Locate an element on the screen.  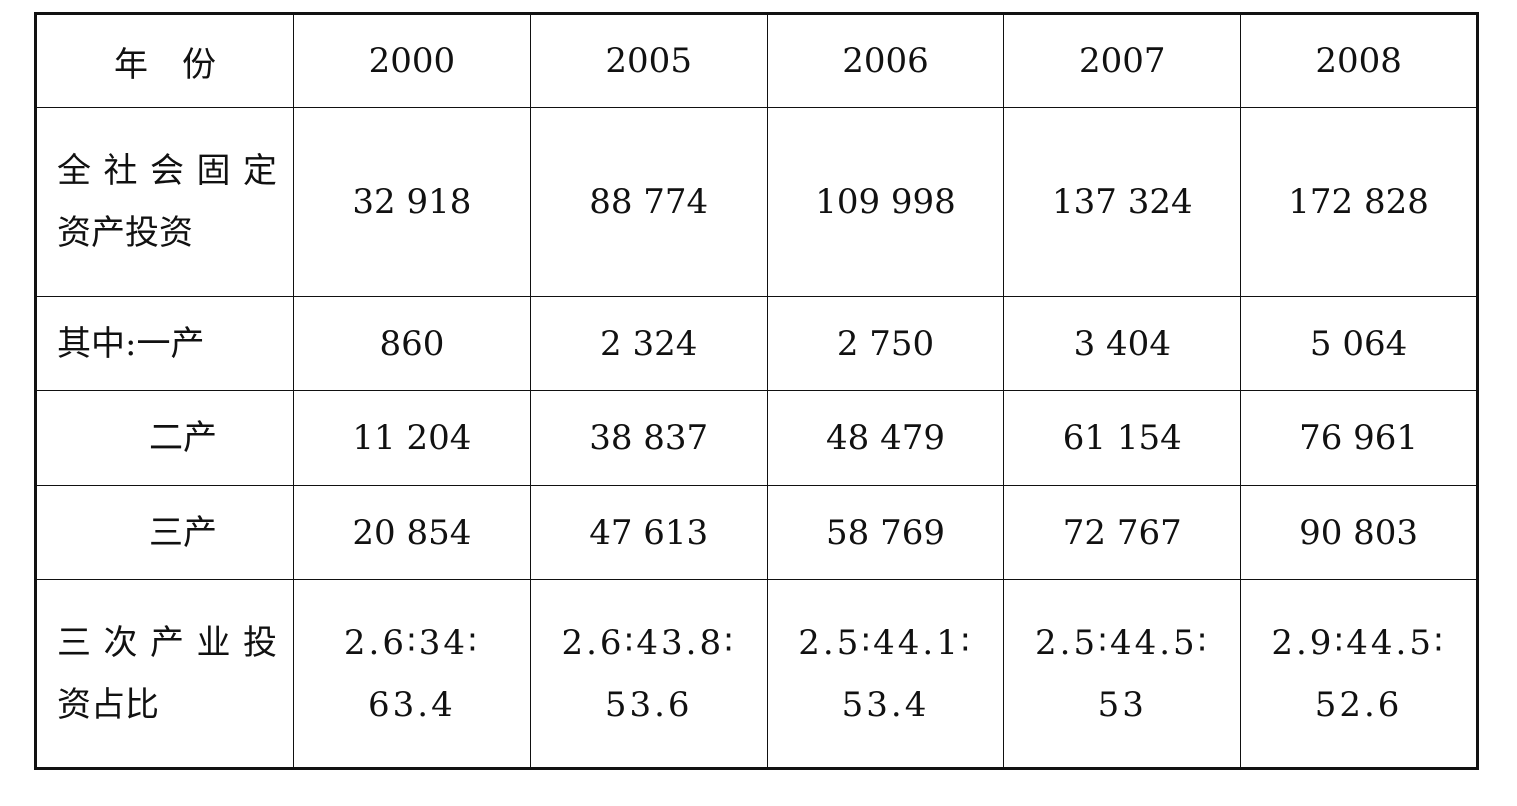
table-cell: 38 837 is located at coordinates (648, 438).